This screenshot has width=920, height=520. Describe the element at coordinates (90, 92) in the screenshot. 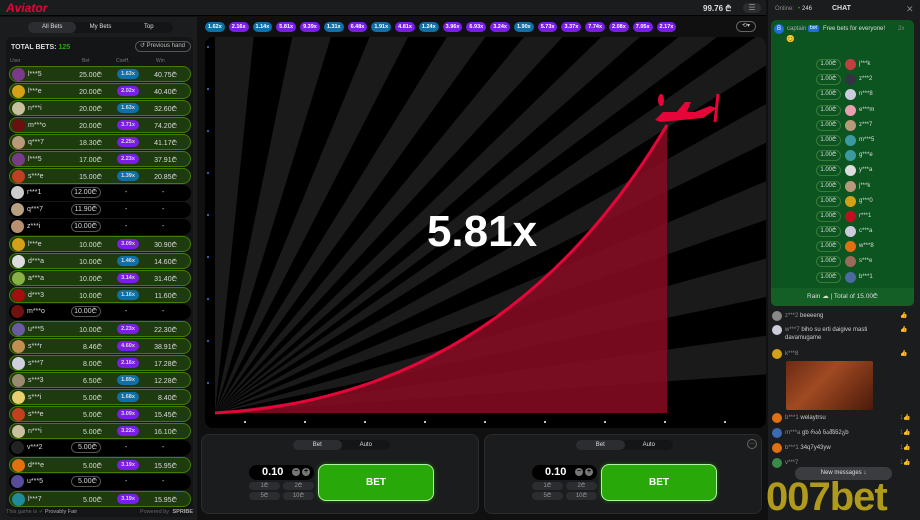

I see `bet-amount: 20.00₾` at that location.